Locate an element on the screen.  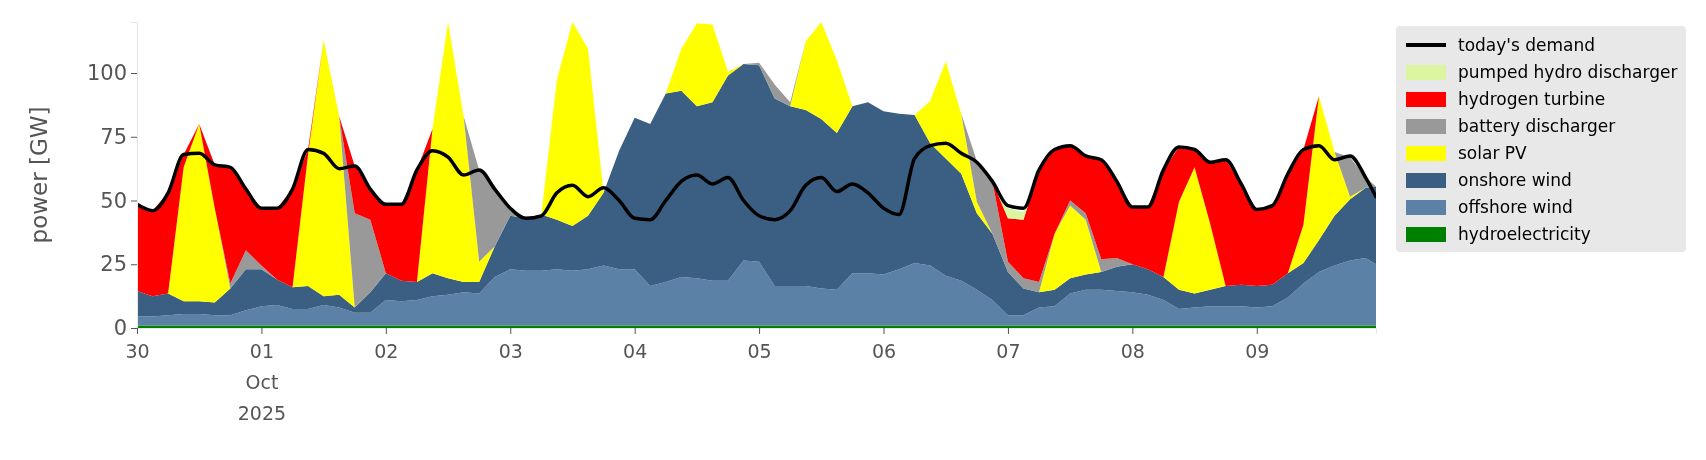
line-series is located at coordinates (756, 181).